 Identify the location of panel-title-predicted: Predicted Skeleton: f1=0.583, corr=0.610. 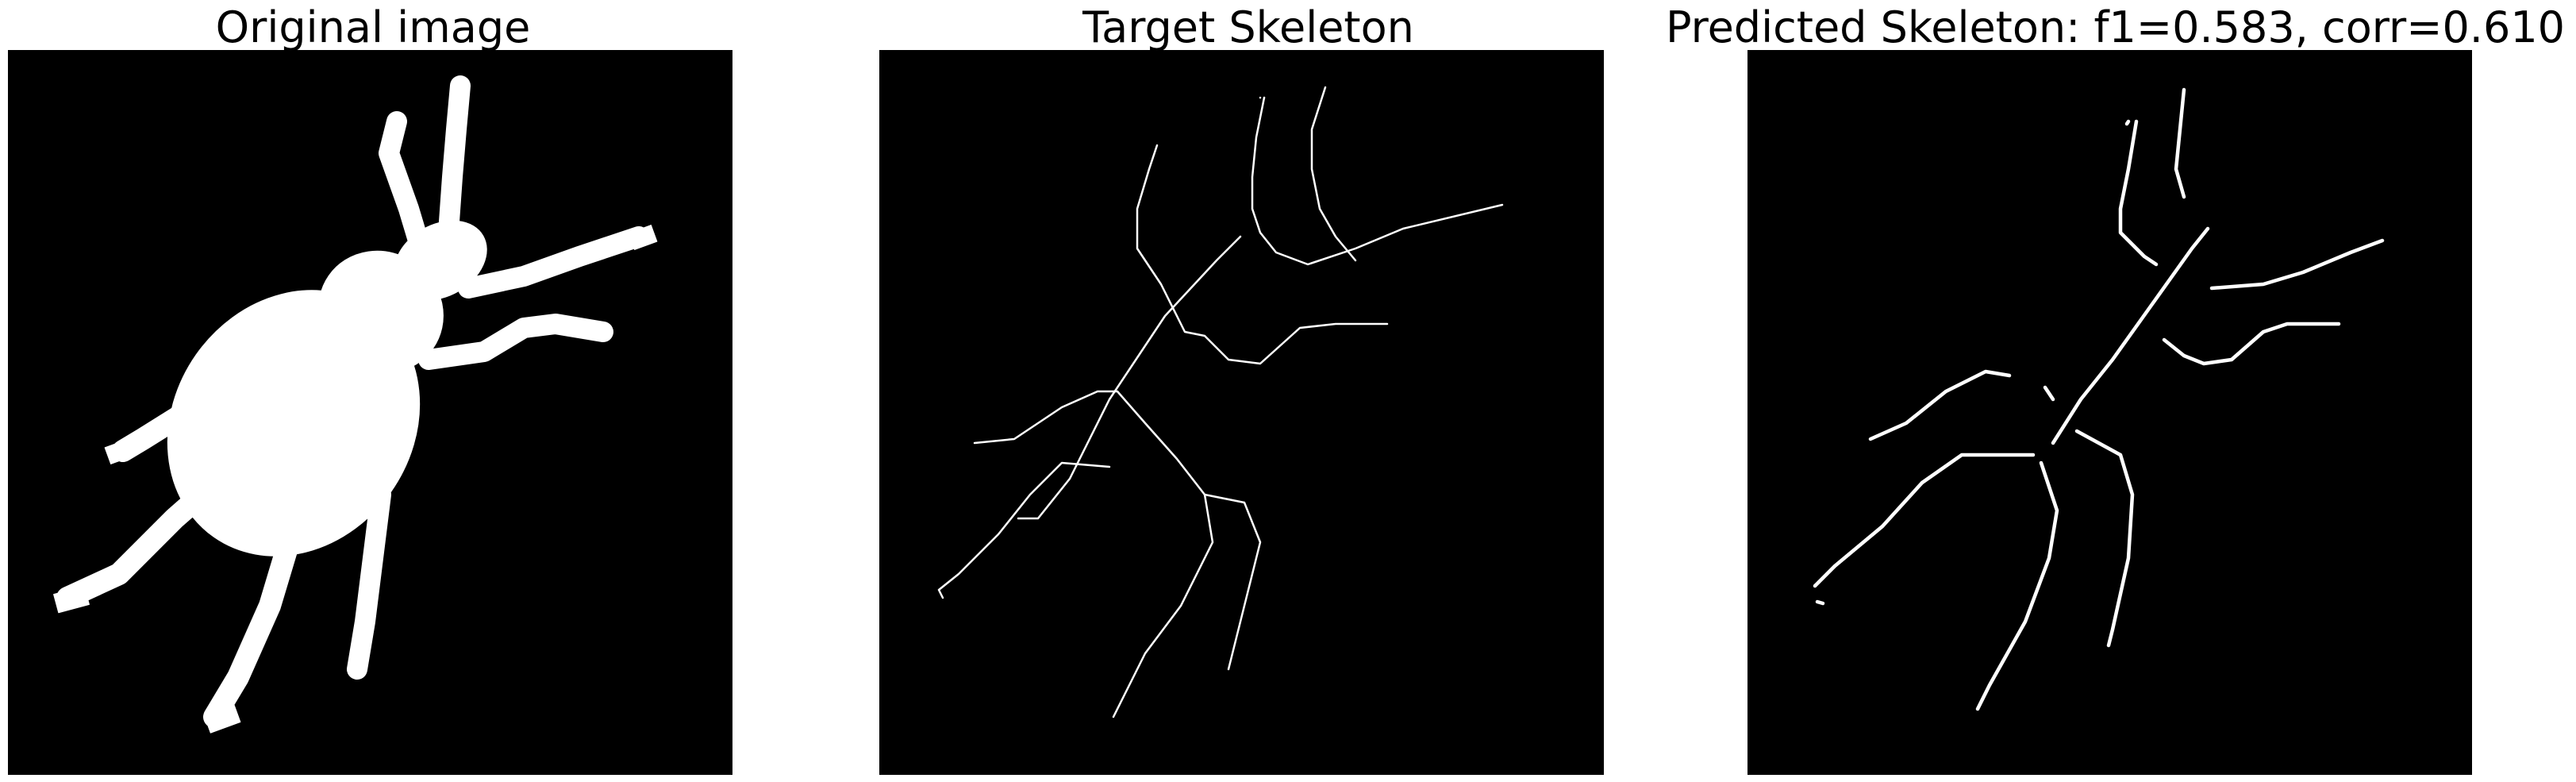
(2115, 27).